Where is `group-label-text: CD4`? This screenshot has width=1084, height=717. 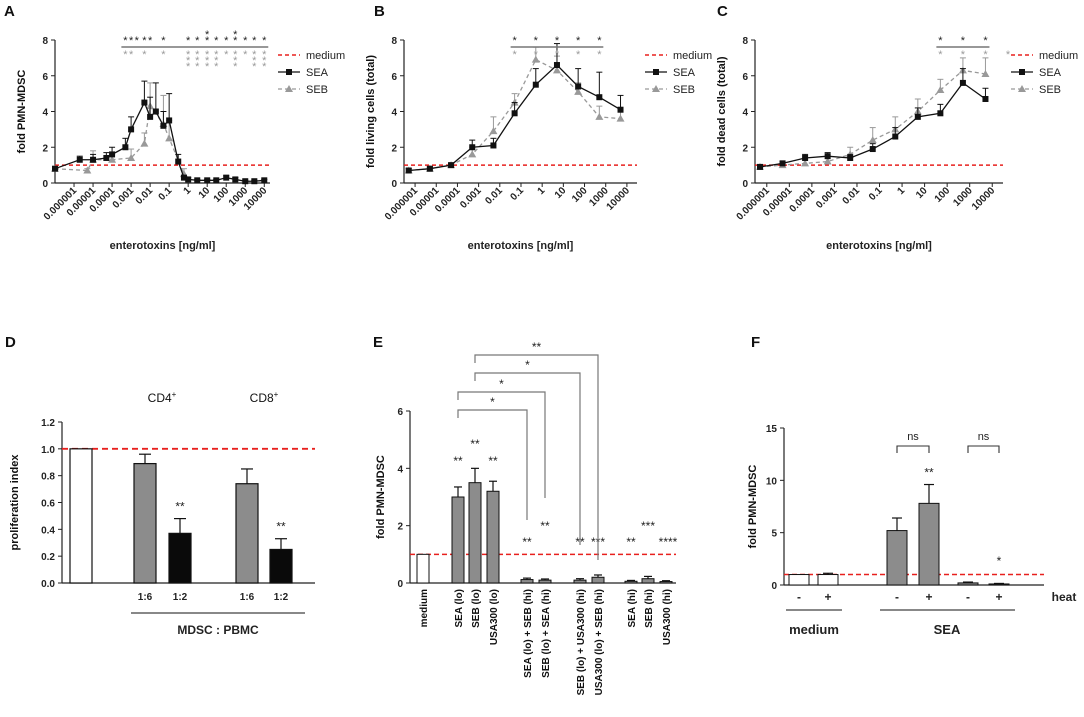 group-label-text: CD4 is located at coordinates (160, 398).